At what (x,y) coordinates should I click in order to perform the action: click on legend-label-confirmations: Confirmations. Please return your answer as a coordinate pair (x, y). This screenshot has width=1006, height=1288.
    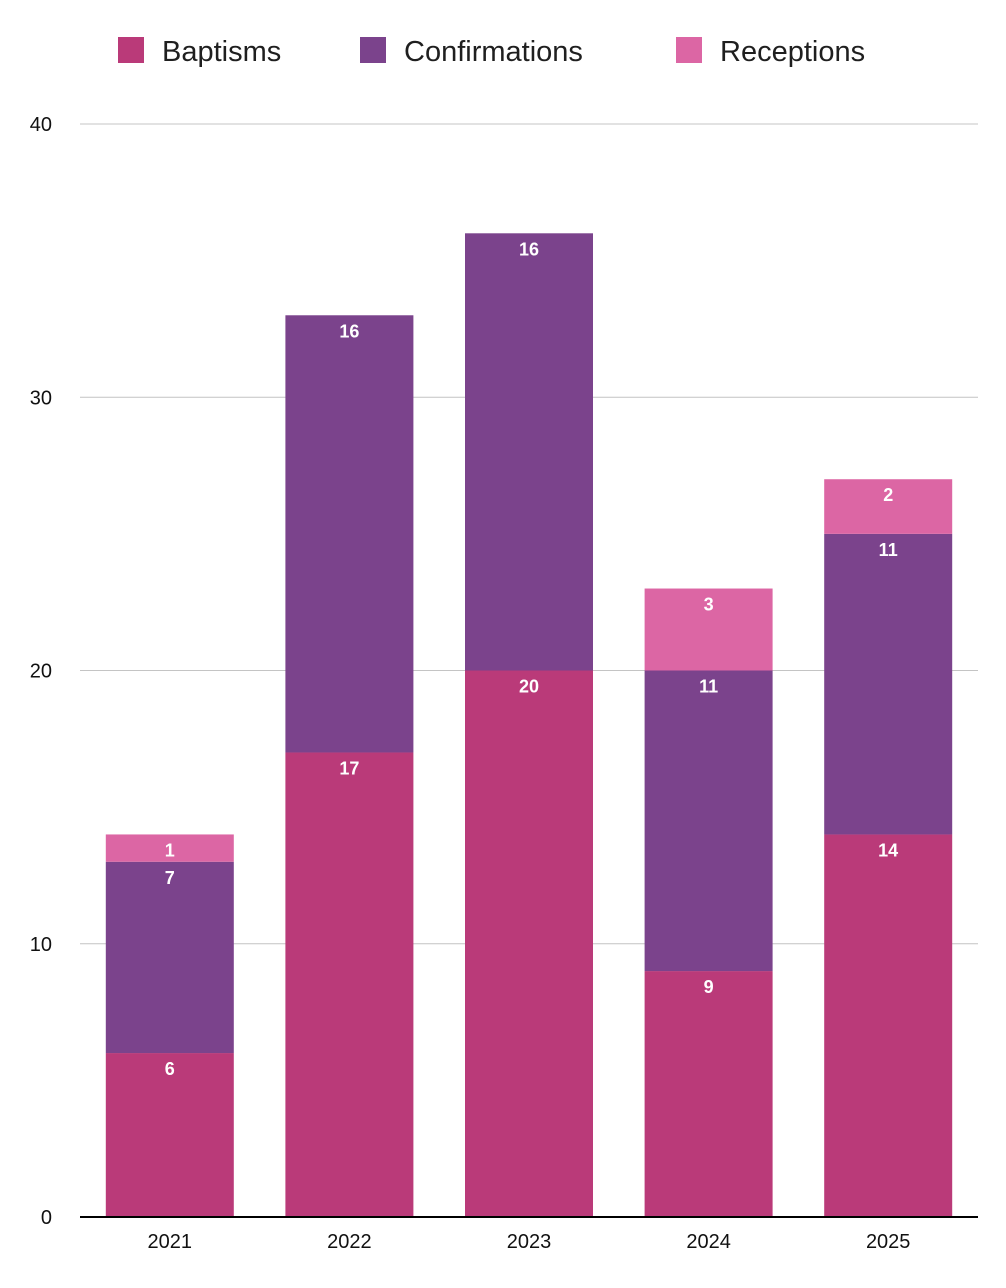
    Looking at the image, I should click on (493, 52).